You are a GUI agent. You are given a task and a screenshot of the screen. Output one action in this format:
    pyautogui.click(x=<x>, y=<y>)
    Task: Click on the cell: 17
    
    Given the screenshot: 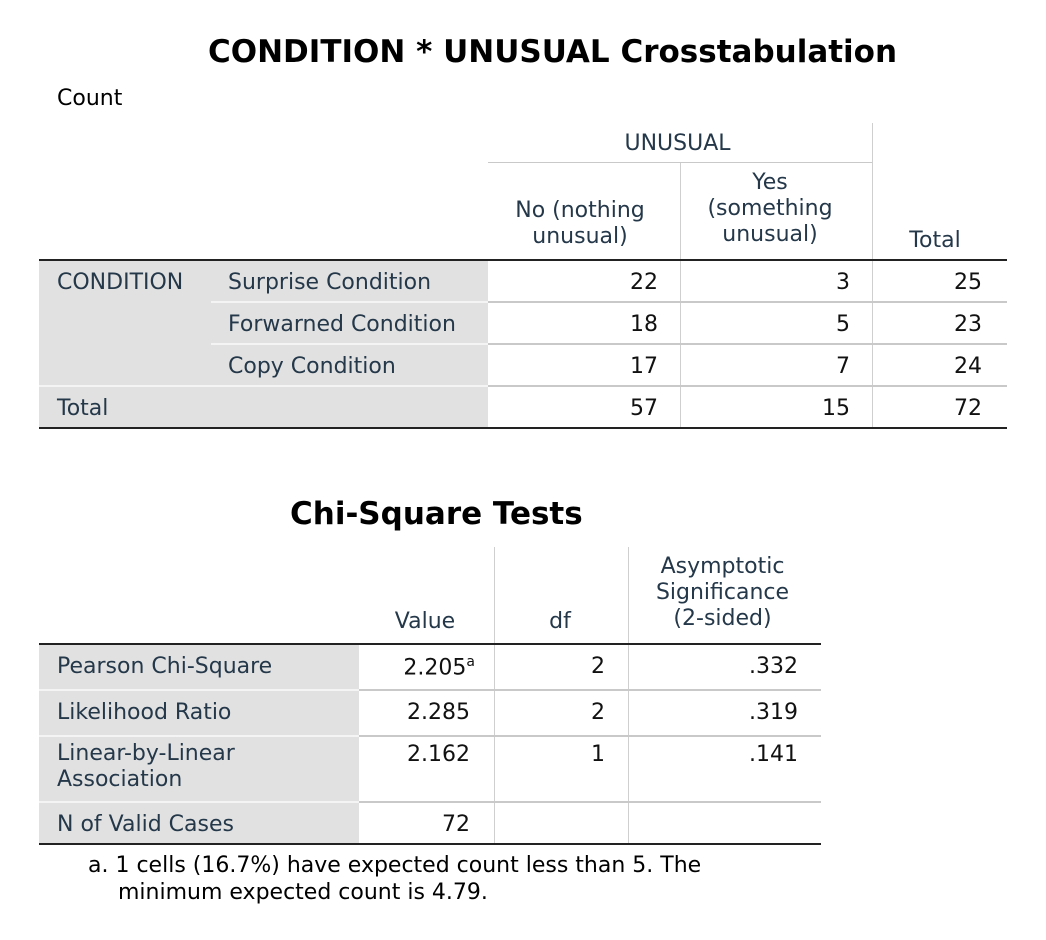 What is the action you would take?
    pyautogui.click(x=644, y=366)
    